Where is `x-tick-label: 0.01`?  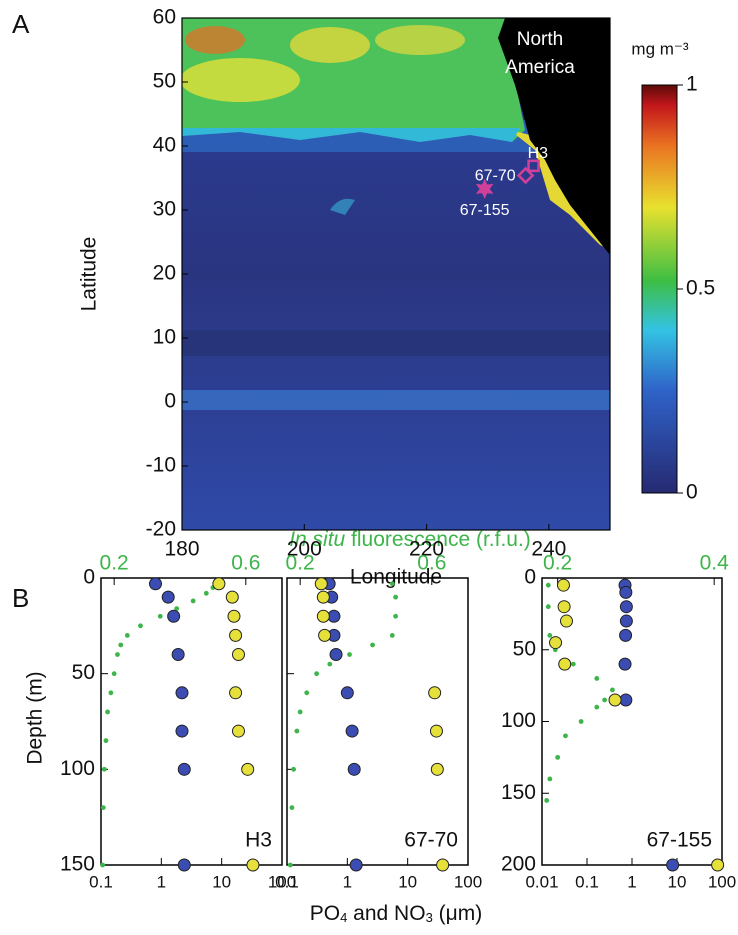 x-tick-label: 0.01 is located at coordinates (541, 881).